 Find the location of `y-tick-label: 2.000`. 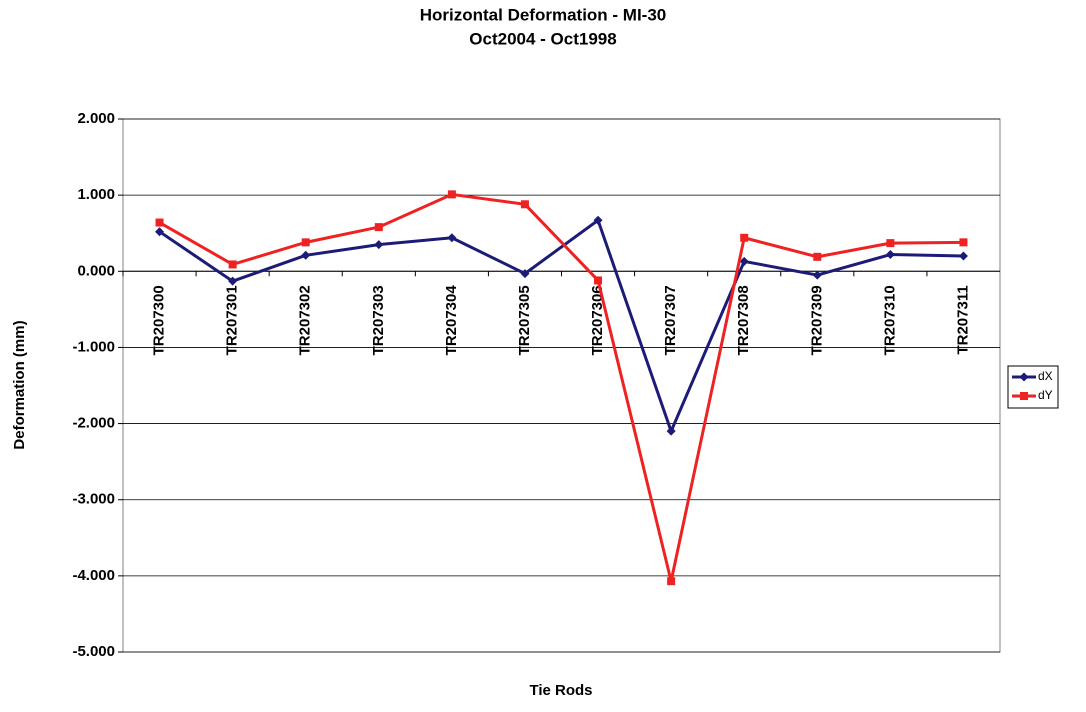

y-tick-label: 2.000 is located at coordinates (96, 118).